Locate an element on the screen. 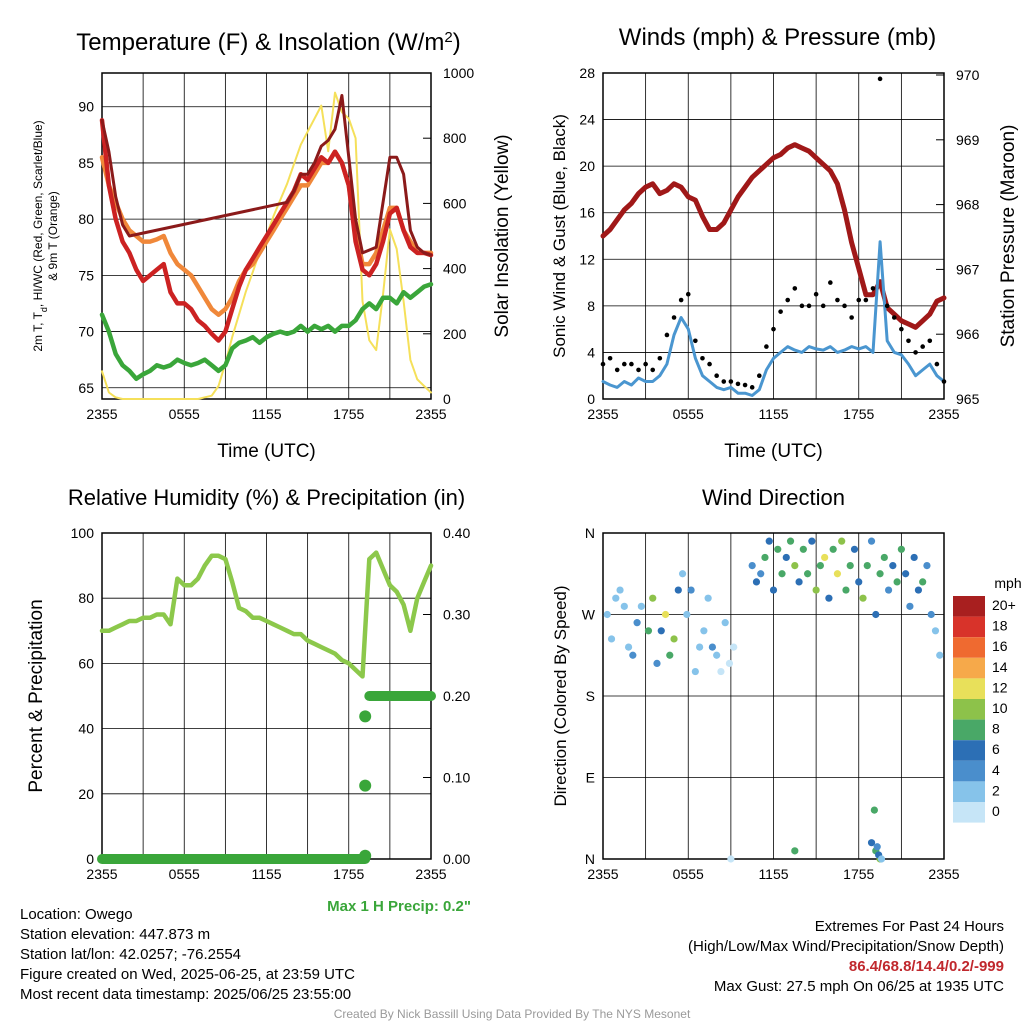  rh-ytick-label: 60 is located at coordinates (86, 663).